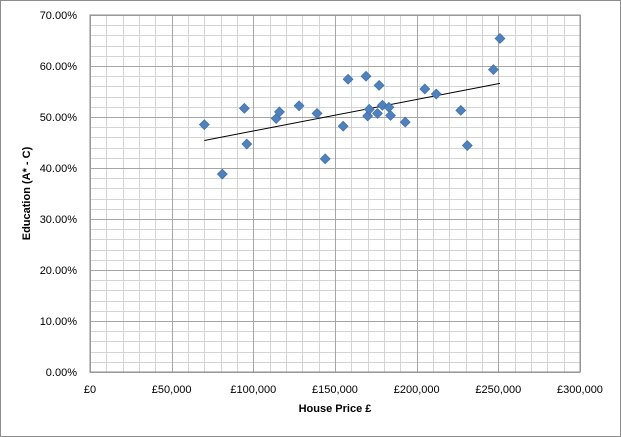  Describe the element at coordinates (253, 390) in the screenshot. I see `x-tick-label: £100,000` at that location.